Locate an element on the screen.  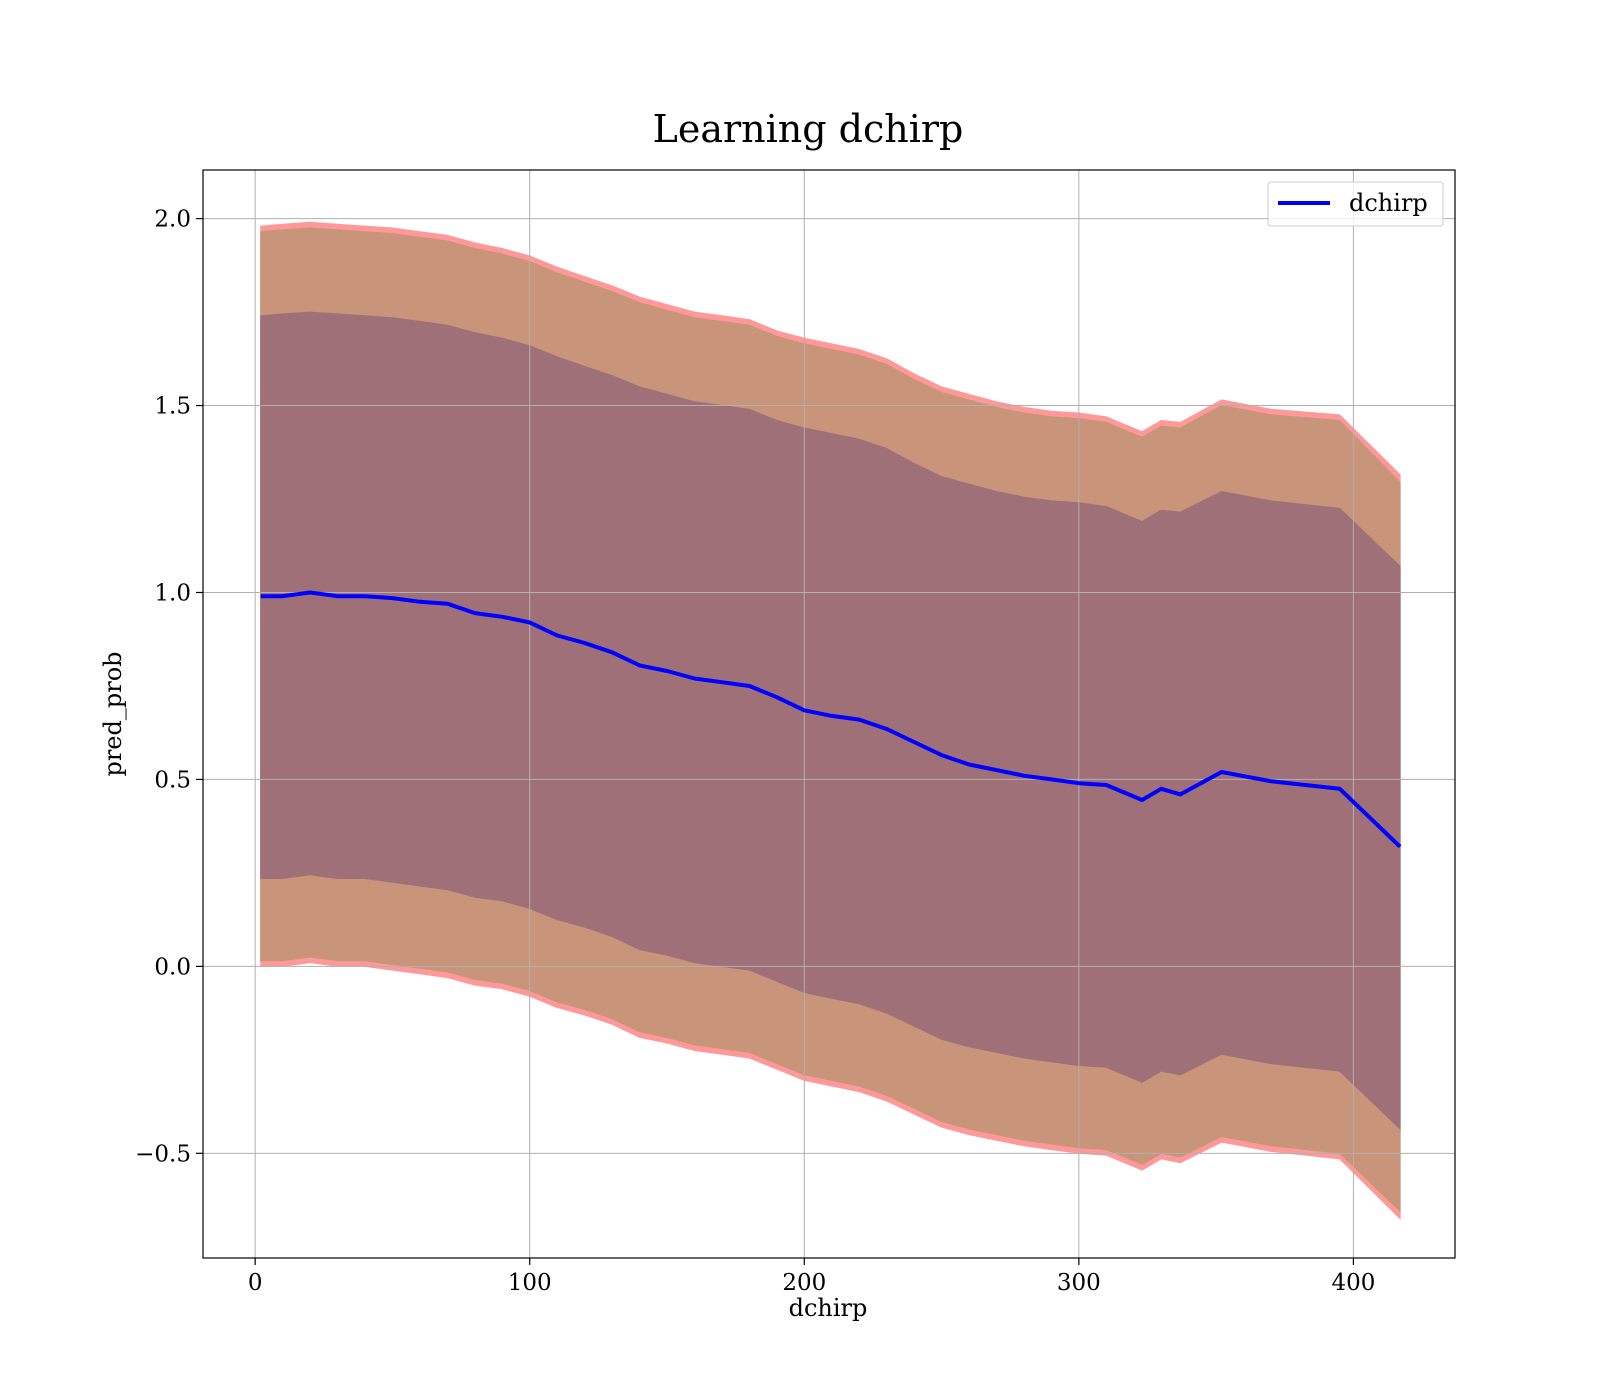
x-axis-label: dchirp is located at coordinates (828, 1308).